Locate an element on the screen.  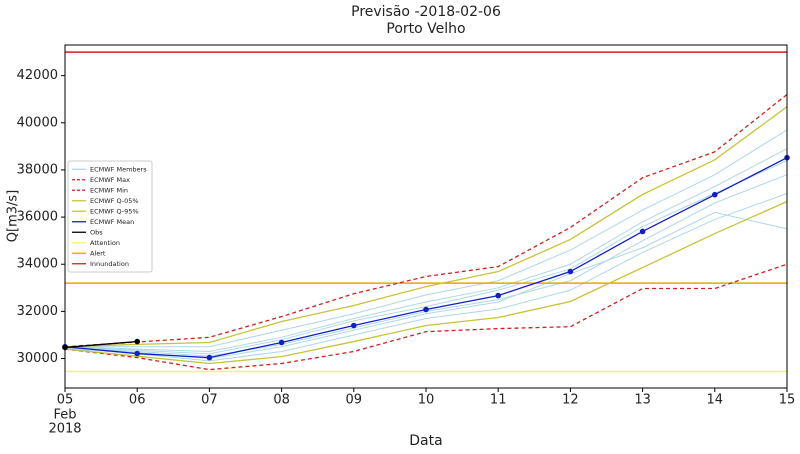
y-tick-label: 32000 is located at coordinates (37, 311).